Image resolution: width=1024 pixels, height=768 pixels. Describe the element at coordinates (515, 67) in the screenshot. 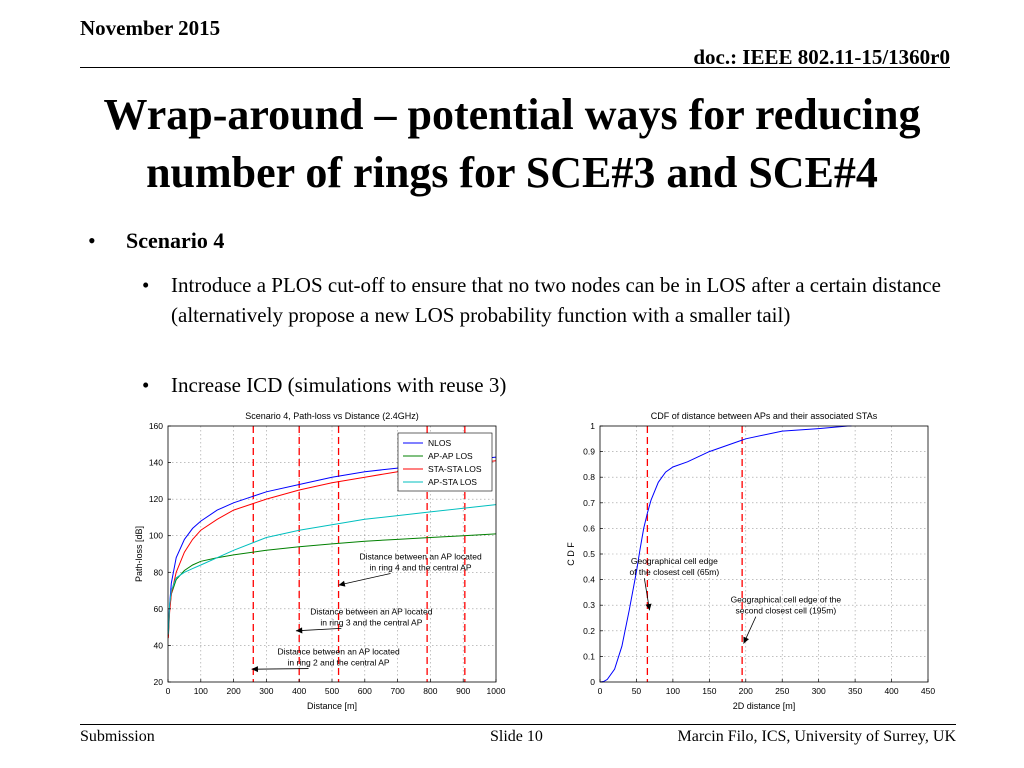

I see `header-divider` at that location.